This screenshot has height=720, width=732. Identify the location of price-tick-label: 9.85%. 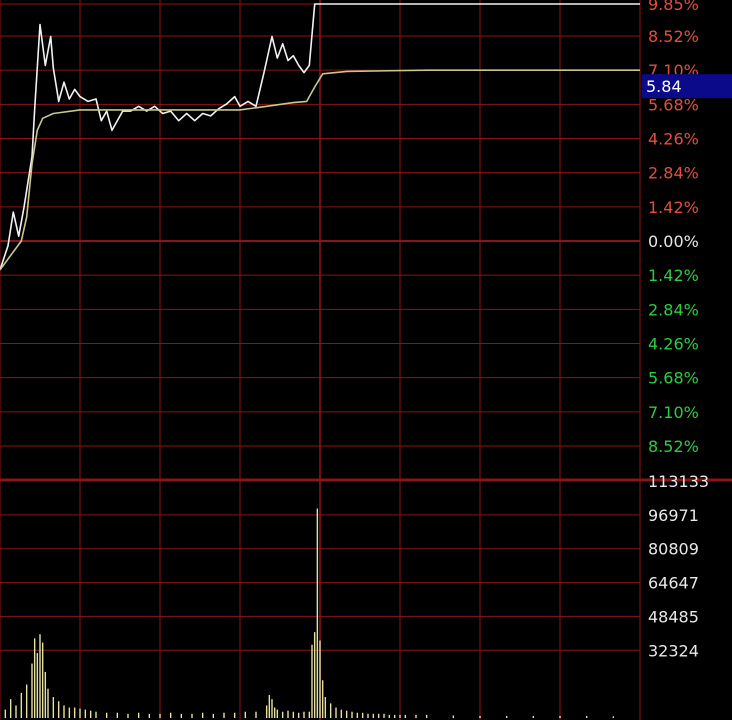
(673, 7).